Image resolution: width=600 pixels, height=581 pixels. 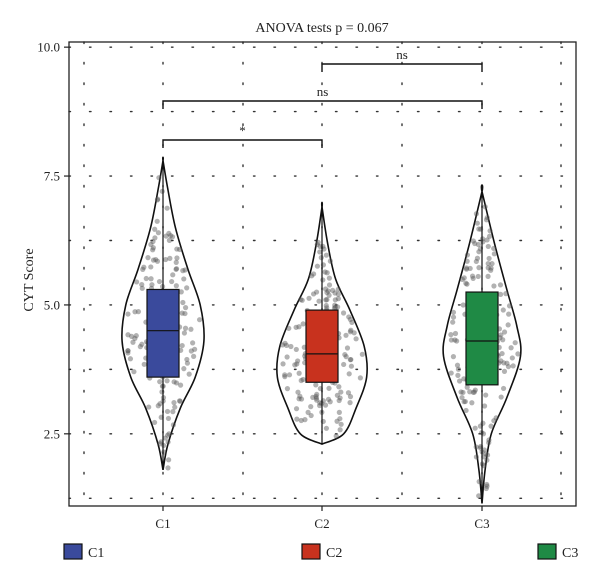 What do you see at coordinates (322, 346) in the screenshot?
I see `box-c2` at bounding box center [322, 346].